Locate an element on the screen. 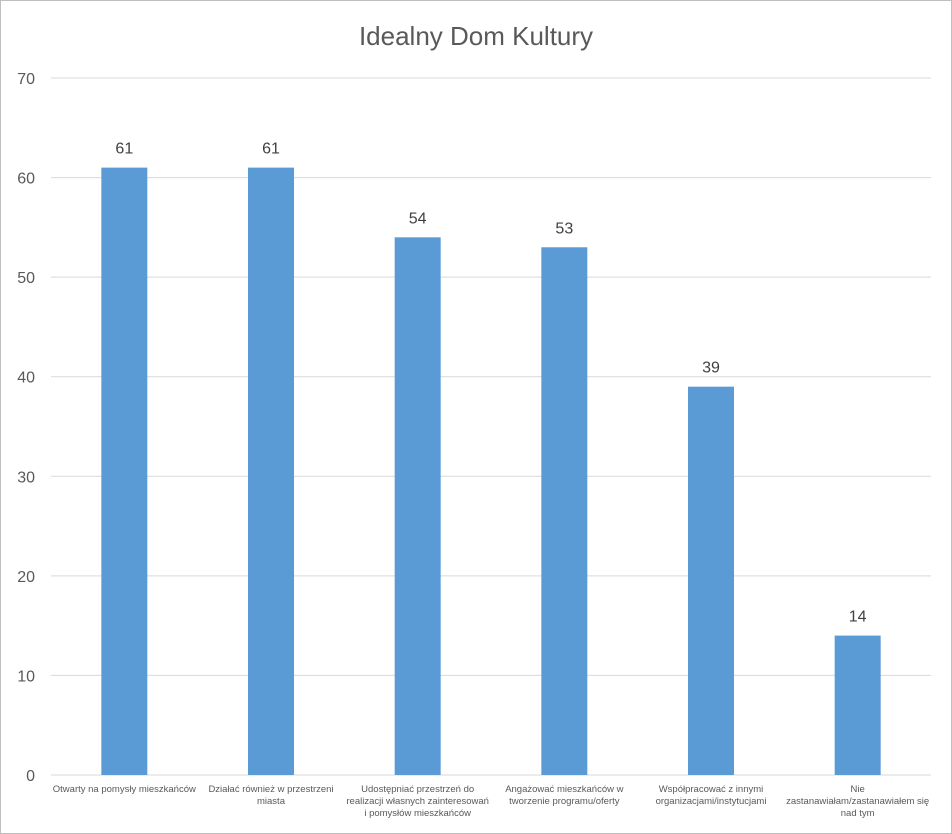 The height and width of the screenshot is (834, 952). y-tick-label: 10 is located at coordinates (26, 676).